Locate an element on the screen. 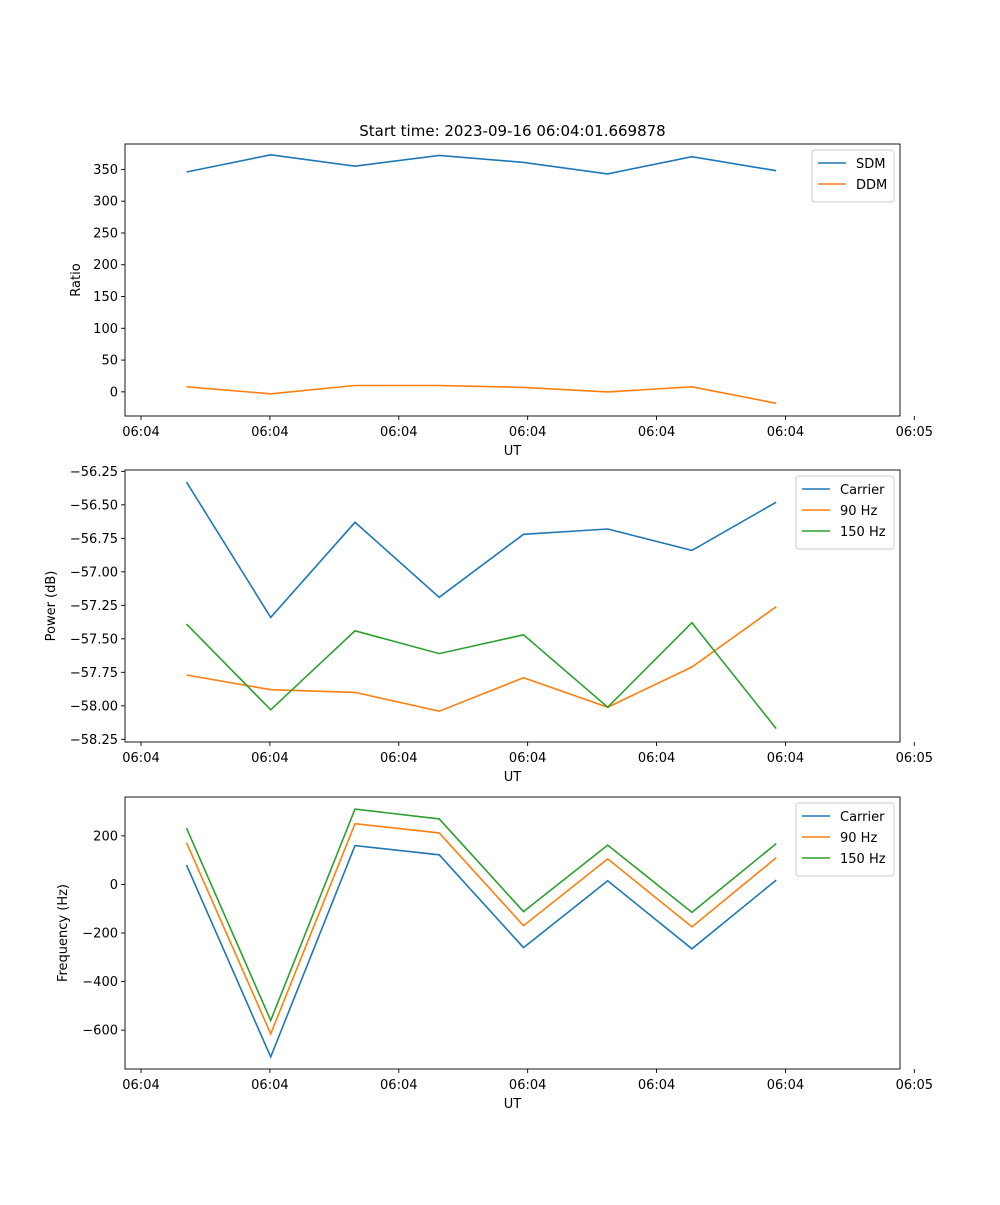 The width and height of the screenshot is (1000, 1205). legend-label: SDM is located at coordinates (870, 164).